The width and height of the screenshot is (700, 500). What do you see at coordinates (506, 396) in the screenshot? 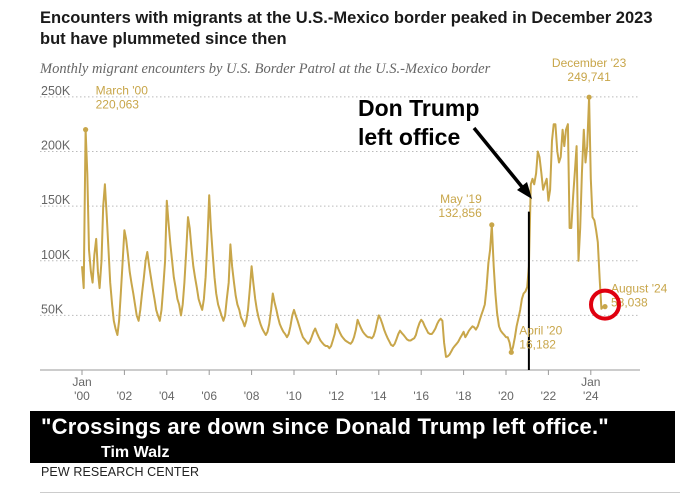
I see `x-tick-label: '20` at bounding box center [506, 396].